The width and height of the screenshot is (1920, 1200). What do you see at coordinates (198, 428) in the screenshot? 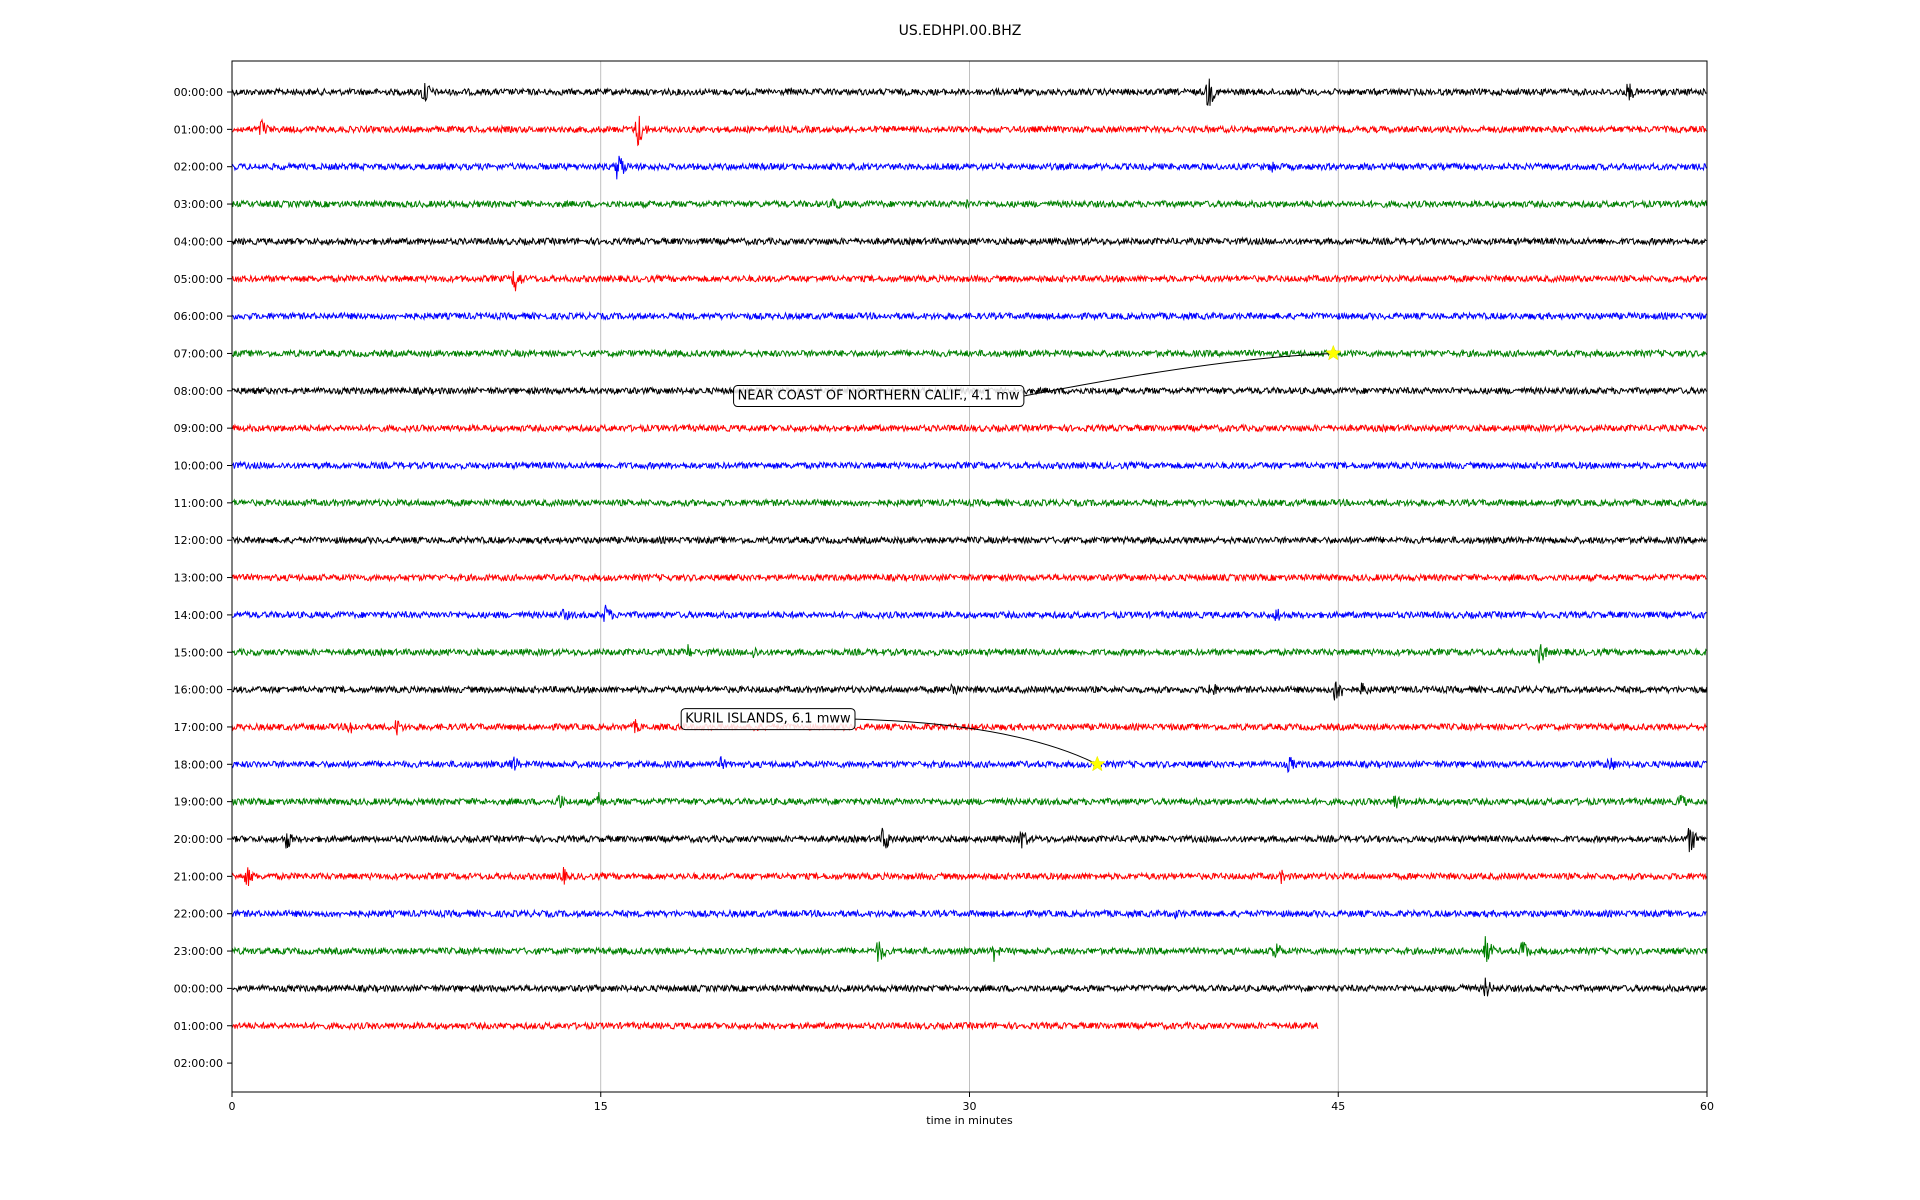
I see `row-time-label: 09:00:00` at bounding box center [198, 428].